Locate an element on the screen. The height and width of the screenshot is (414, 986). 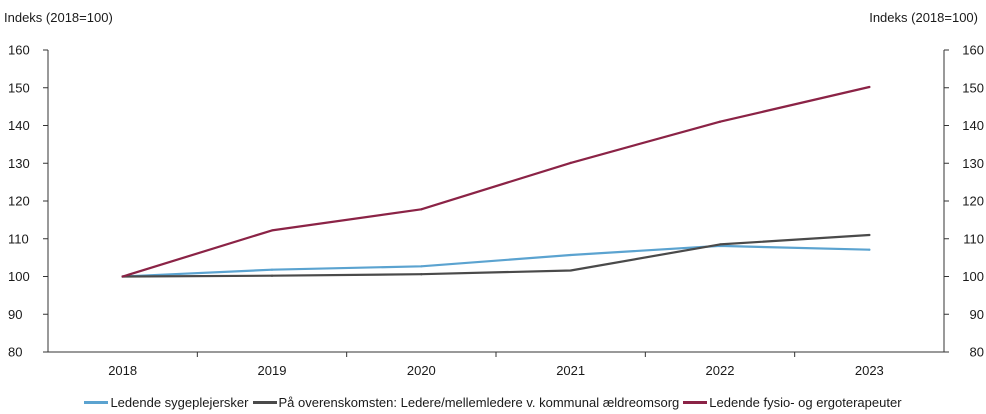
legend-item-1: Ledende sygeplejersker is located at coordinates (166, 402).